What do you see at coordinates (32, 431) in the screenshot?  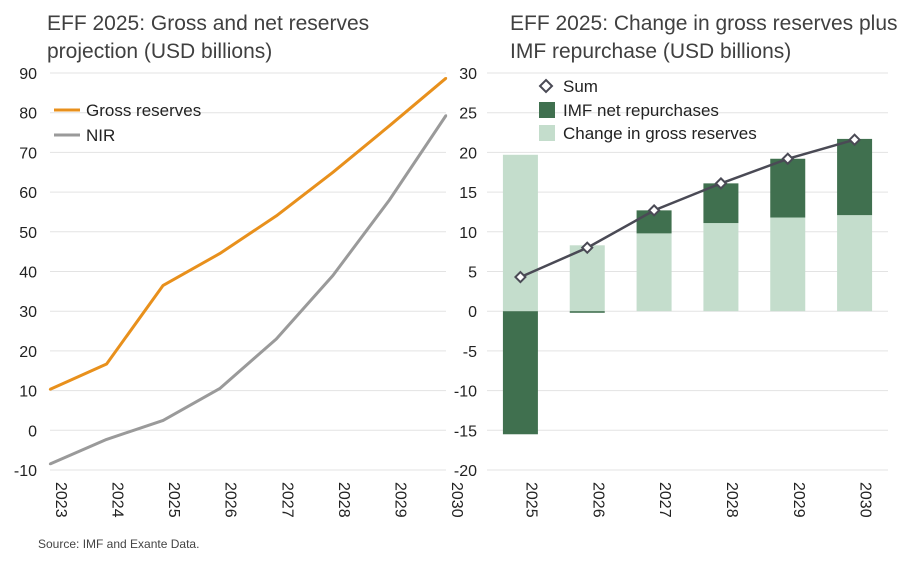 I see `left-y-tick-label: 0` at bounding box center [32, 431].